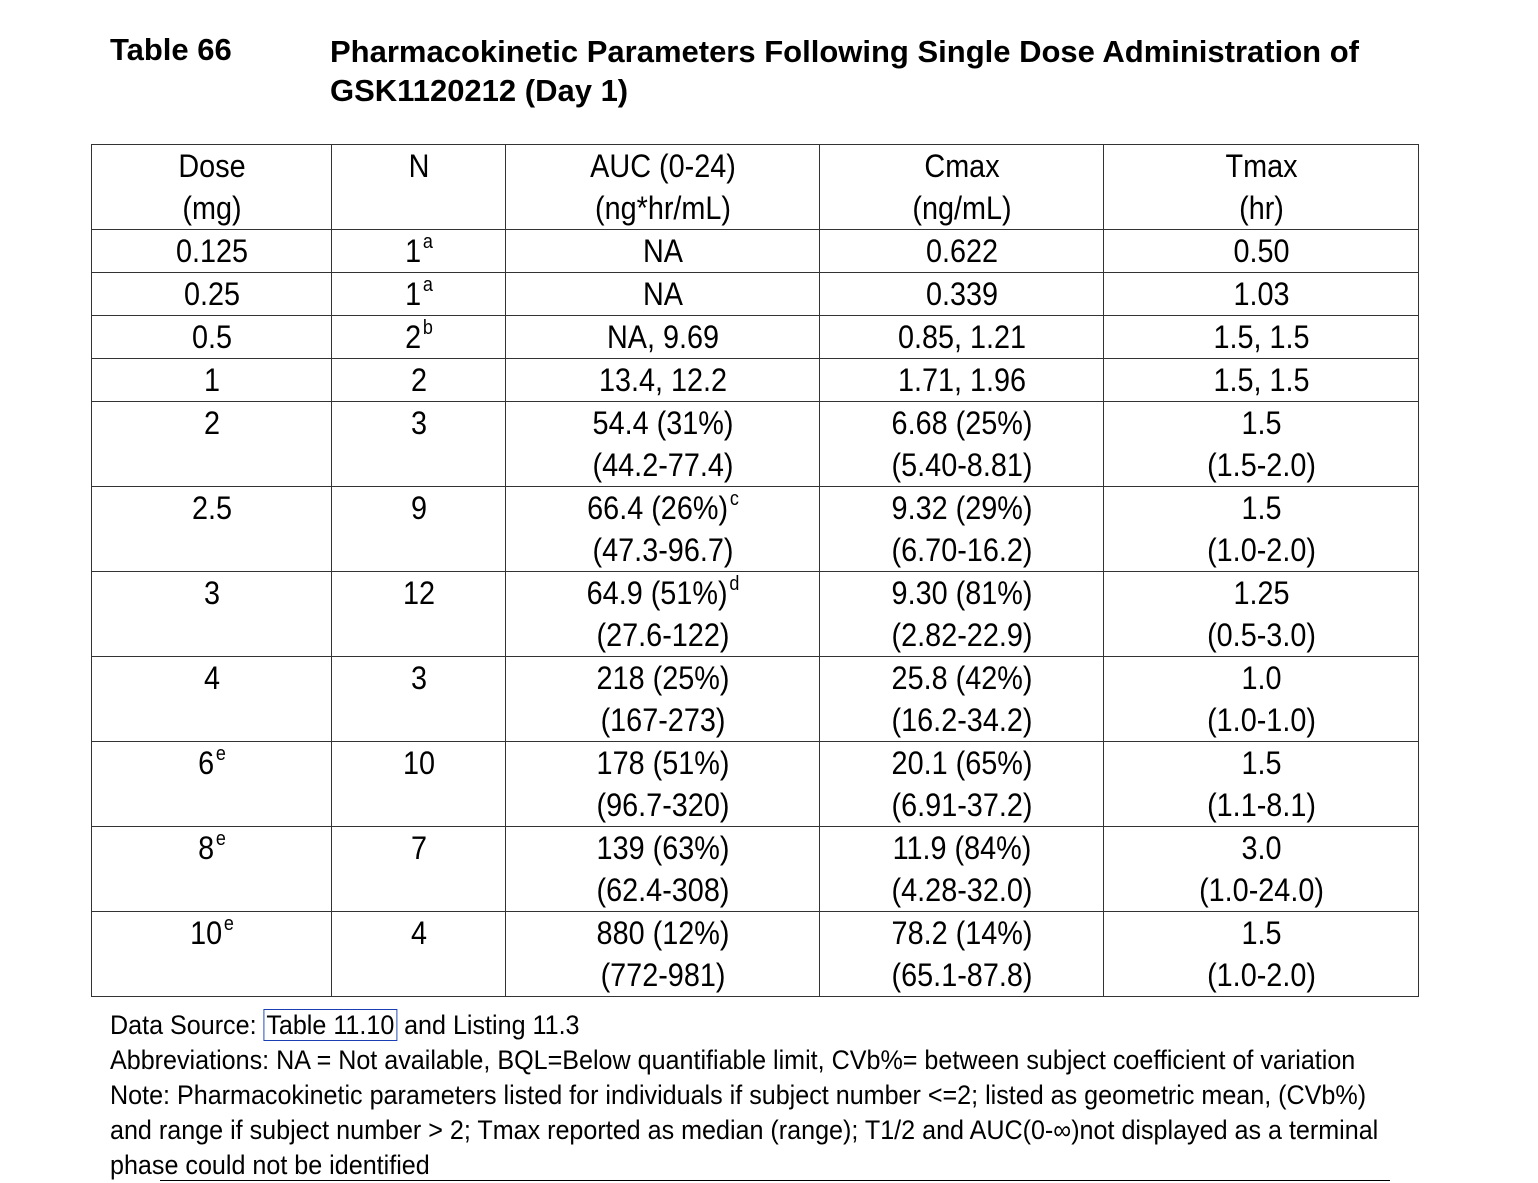  Describe the element at coordinates (961, 294) in the screenshot. I see `cell-cmax: 0.339` at that location.